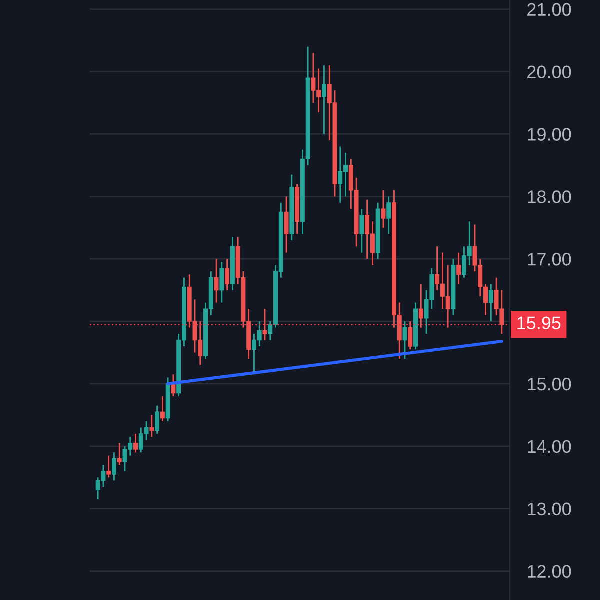 The height and width of the screenshot is (600, 600). What do you see at coordinates (550, 509) in the screenshot?
I see `y-tick-label: 13.00` at bounding box center [550, 509].